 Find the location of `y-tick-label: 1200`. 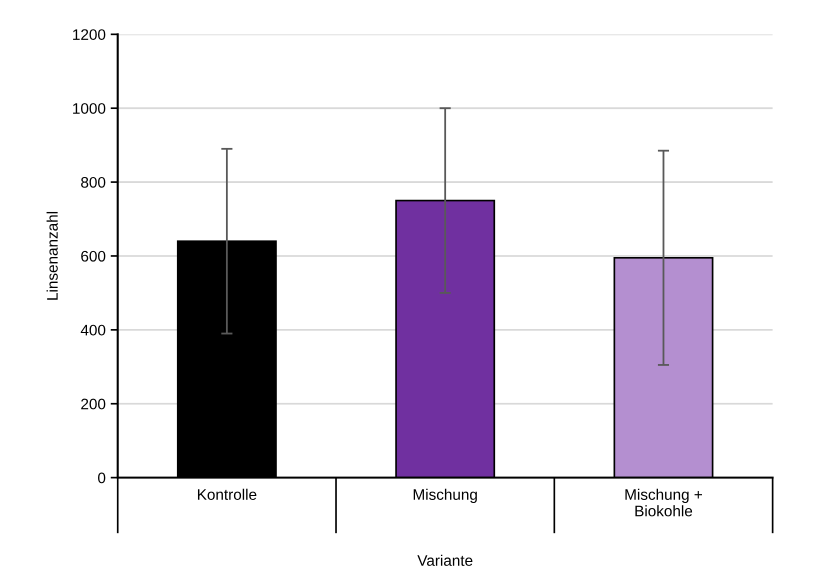

y-tick-label: 1200 is located at coordinates (89, 34).